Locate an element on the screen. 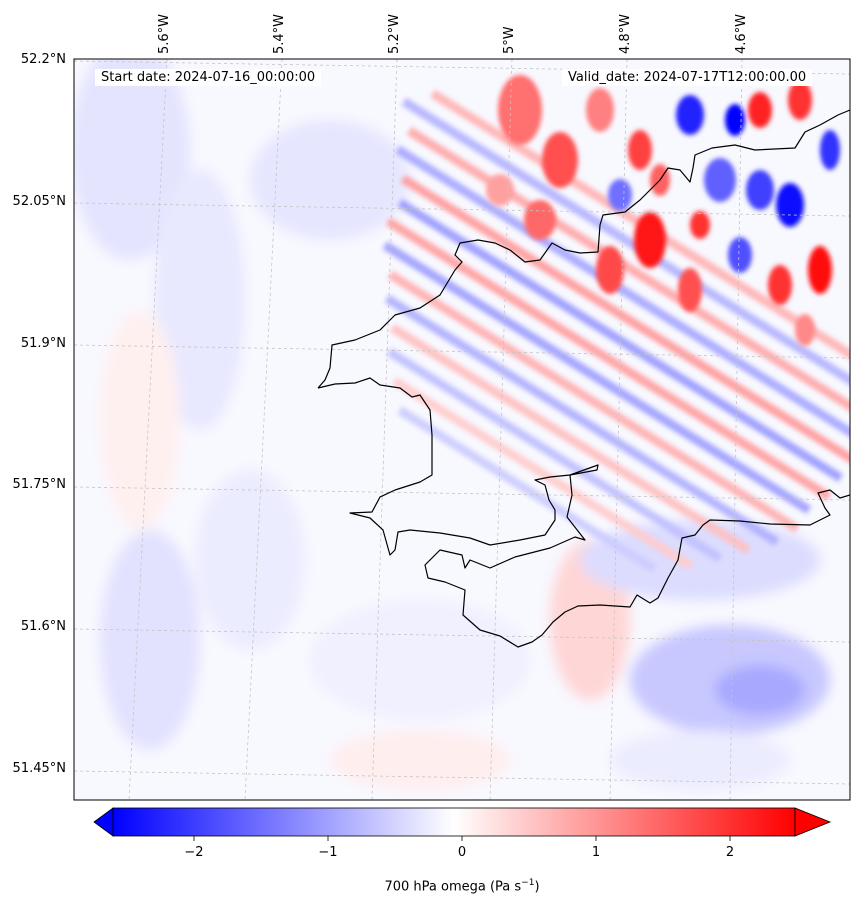 The width and height of the screenshot is (859, 908). lon-label-5w: 5°W is located at coordinates (509, 40).